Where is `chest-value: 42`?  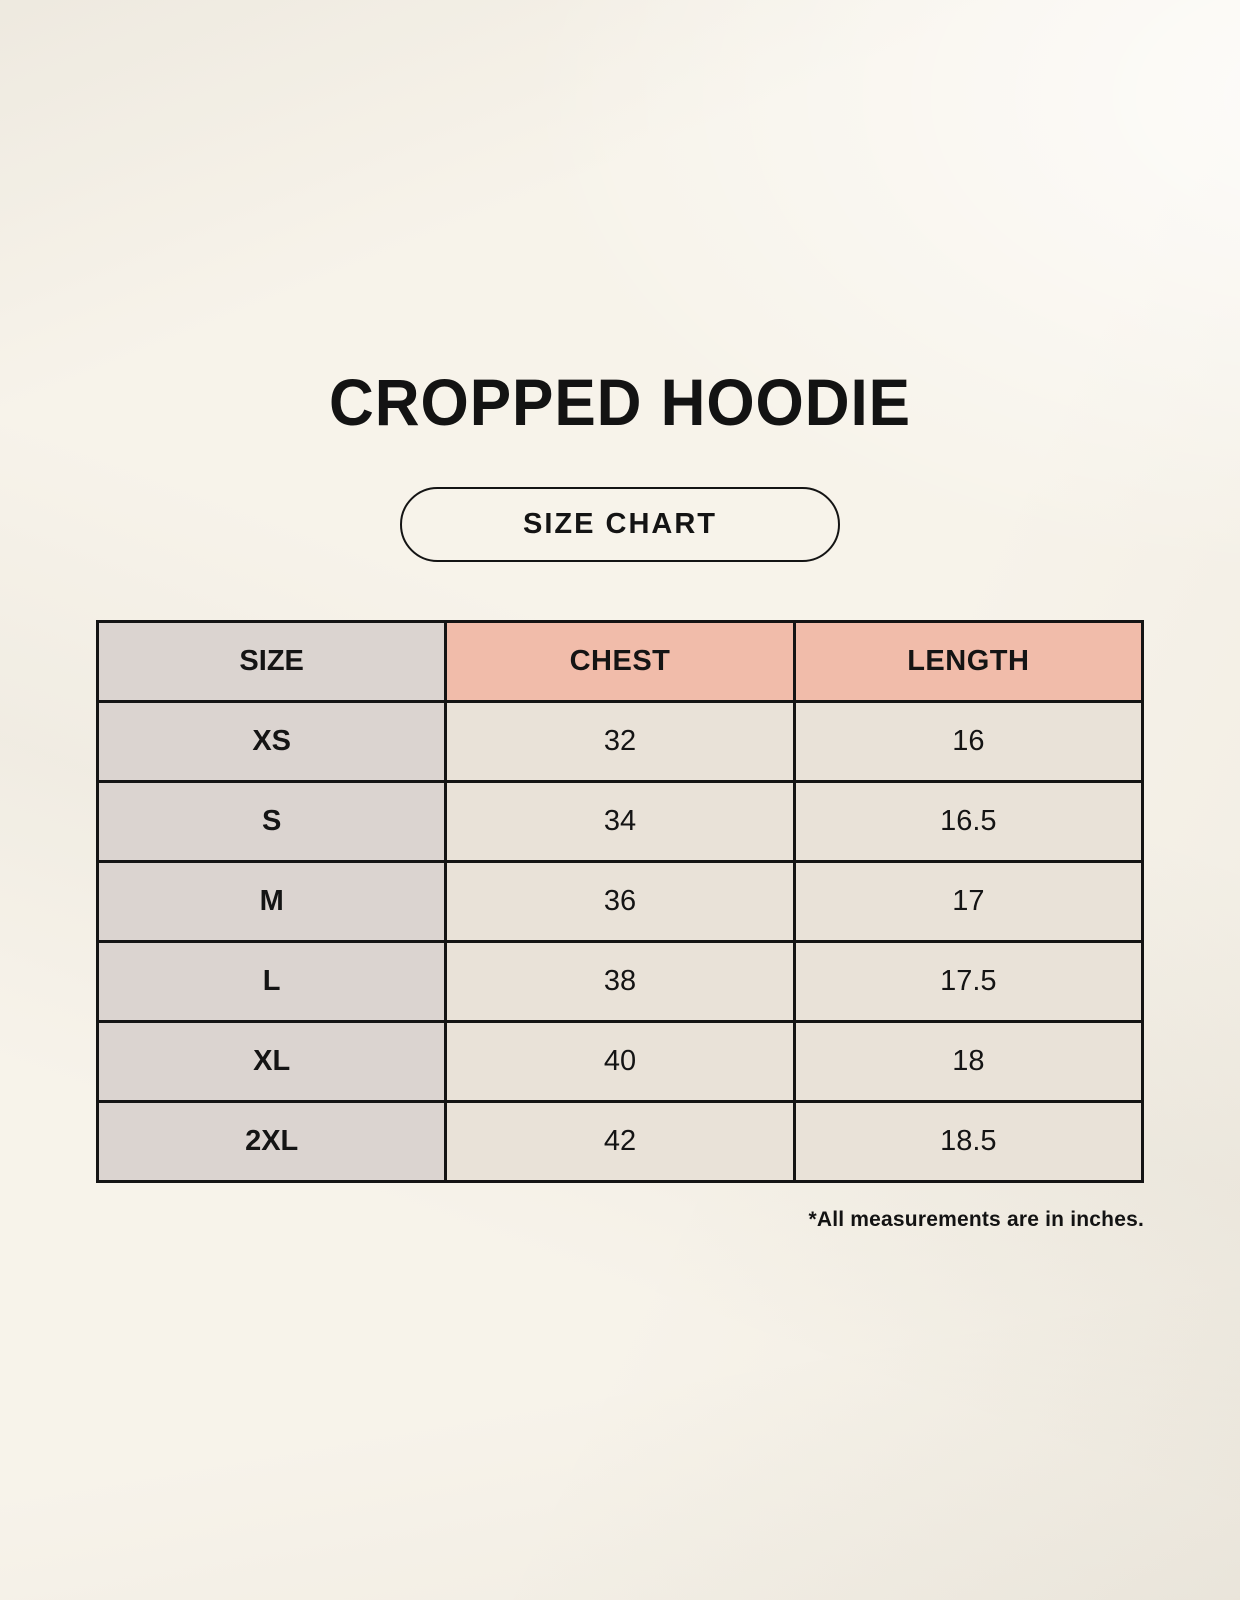 chest-value: 42 is located at coordinates (620, 1141).